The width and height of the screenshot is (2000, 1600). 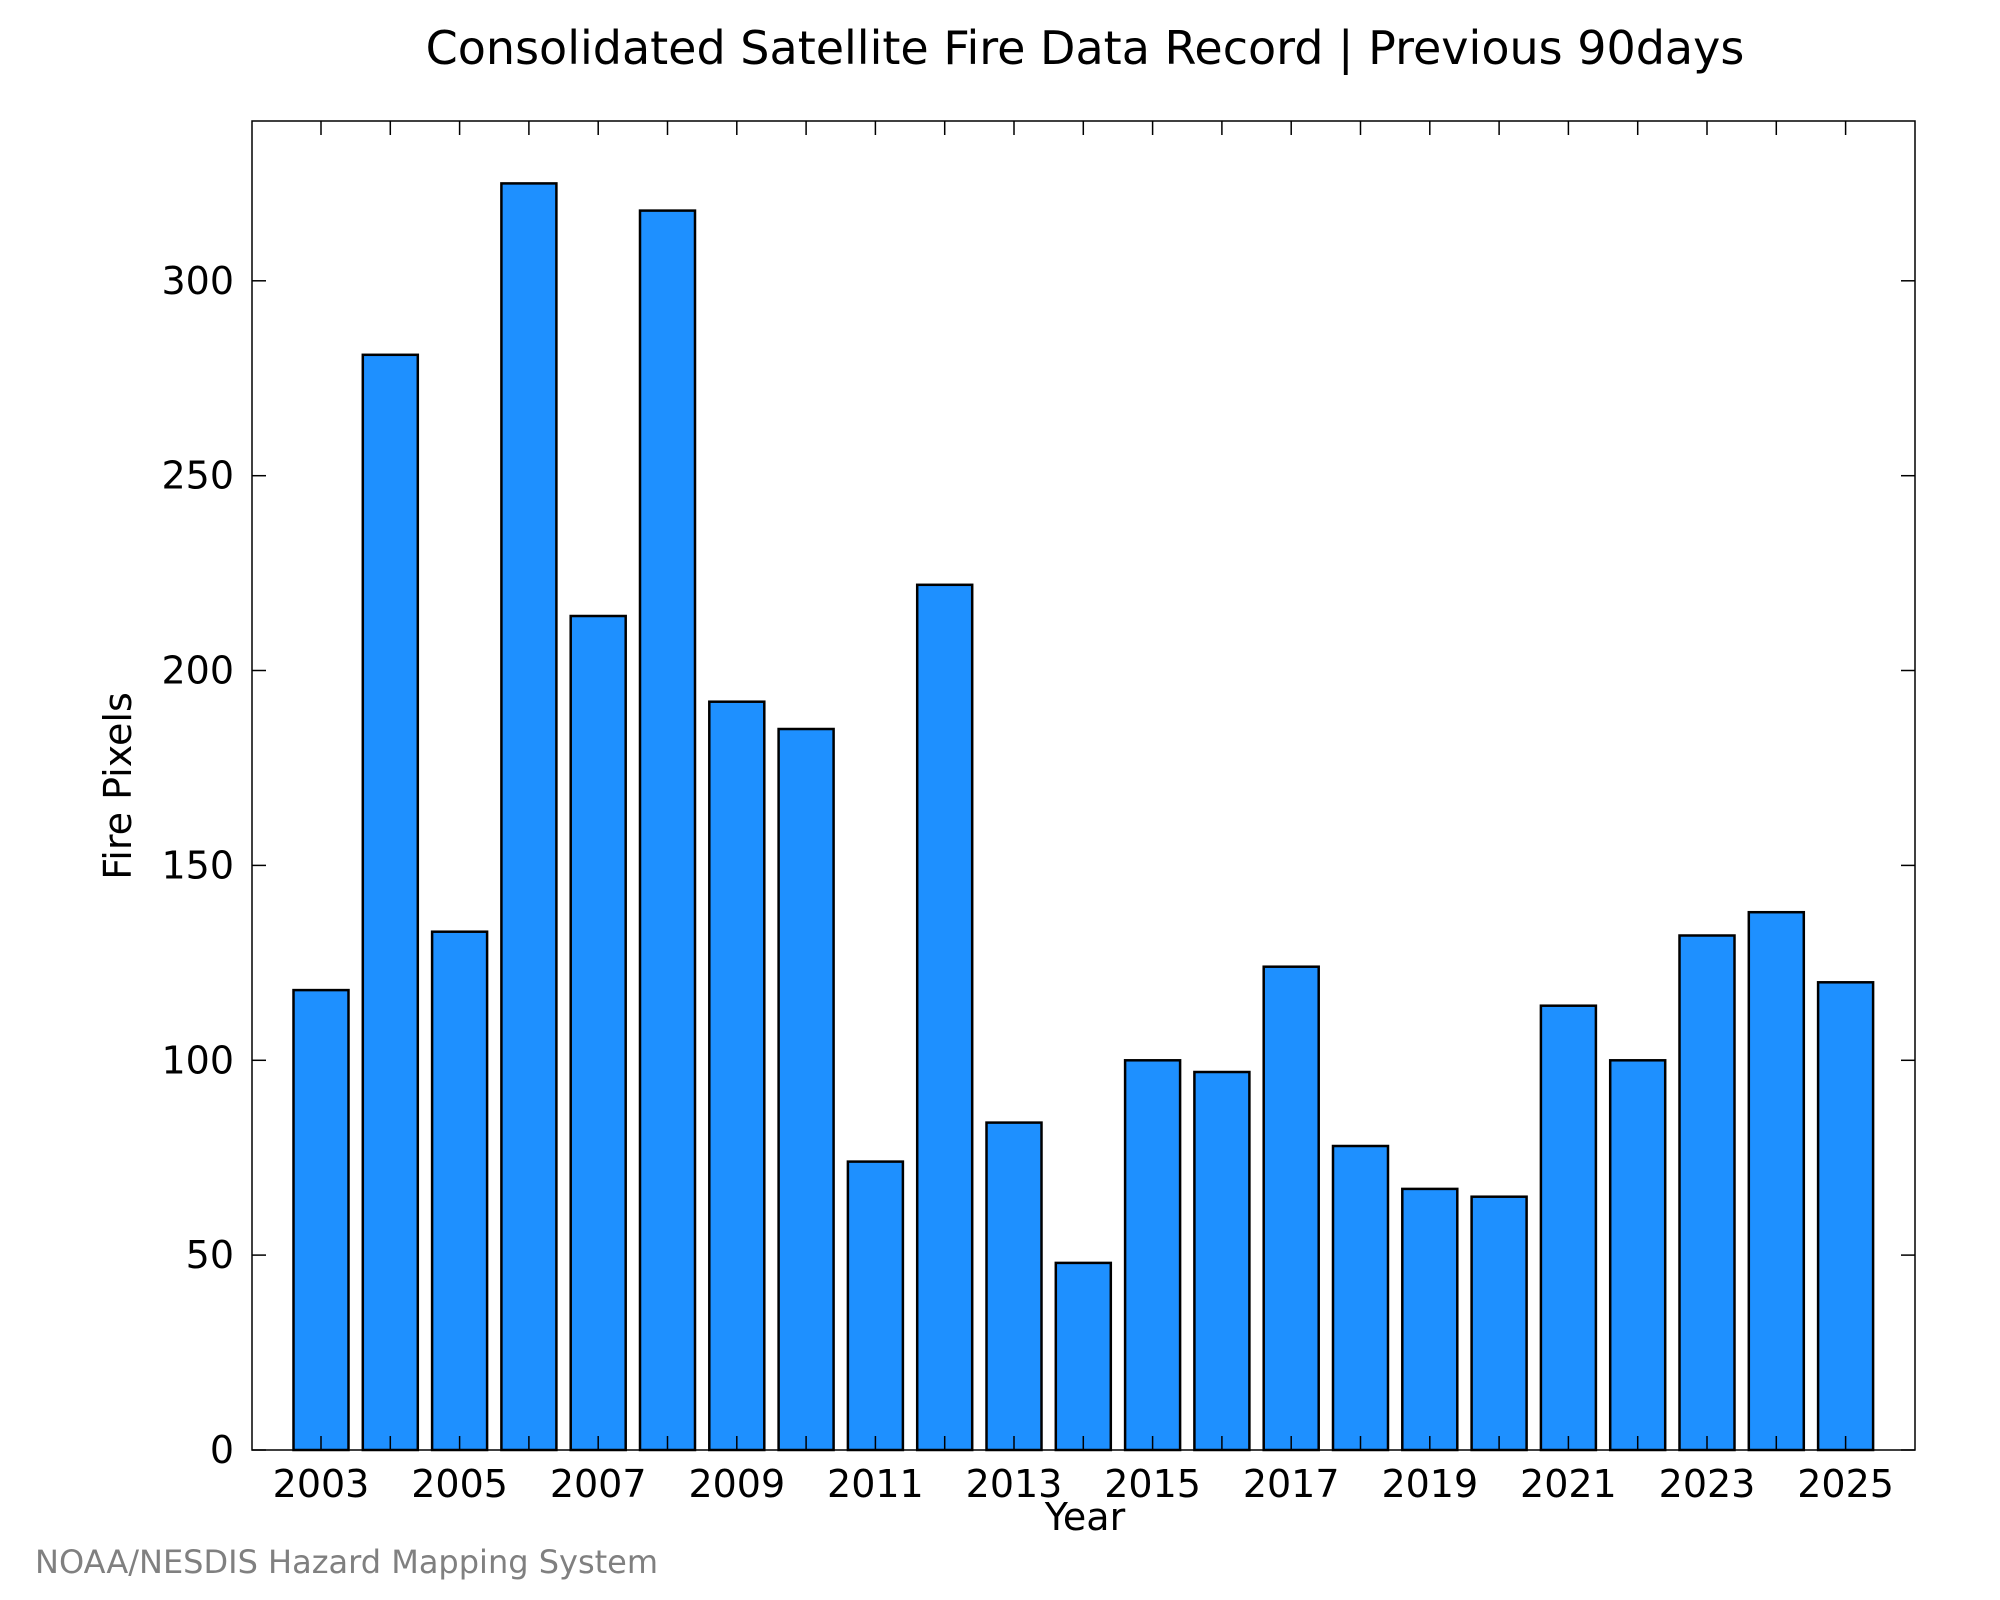 I want to click on bar-2018, so click(x=1360, y=1298).